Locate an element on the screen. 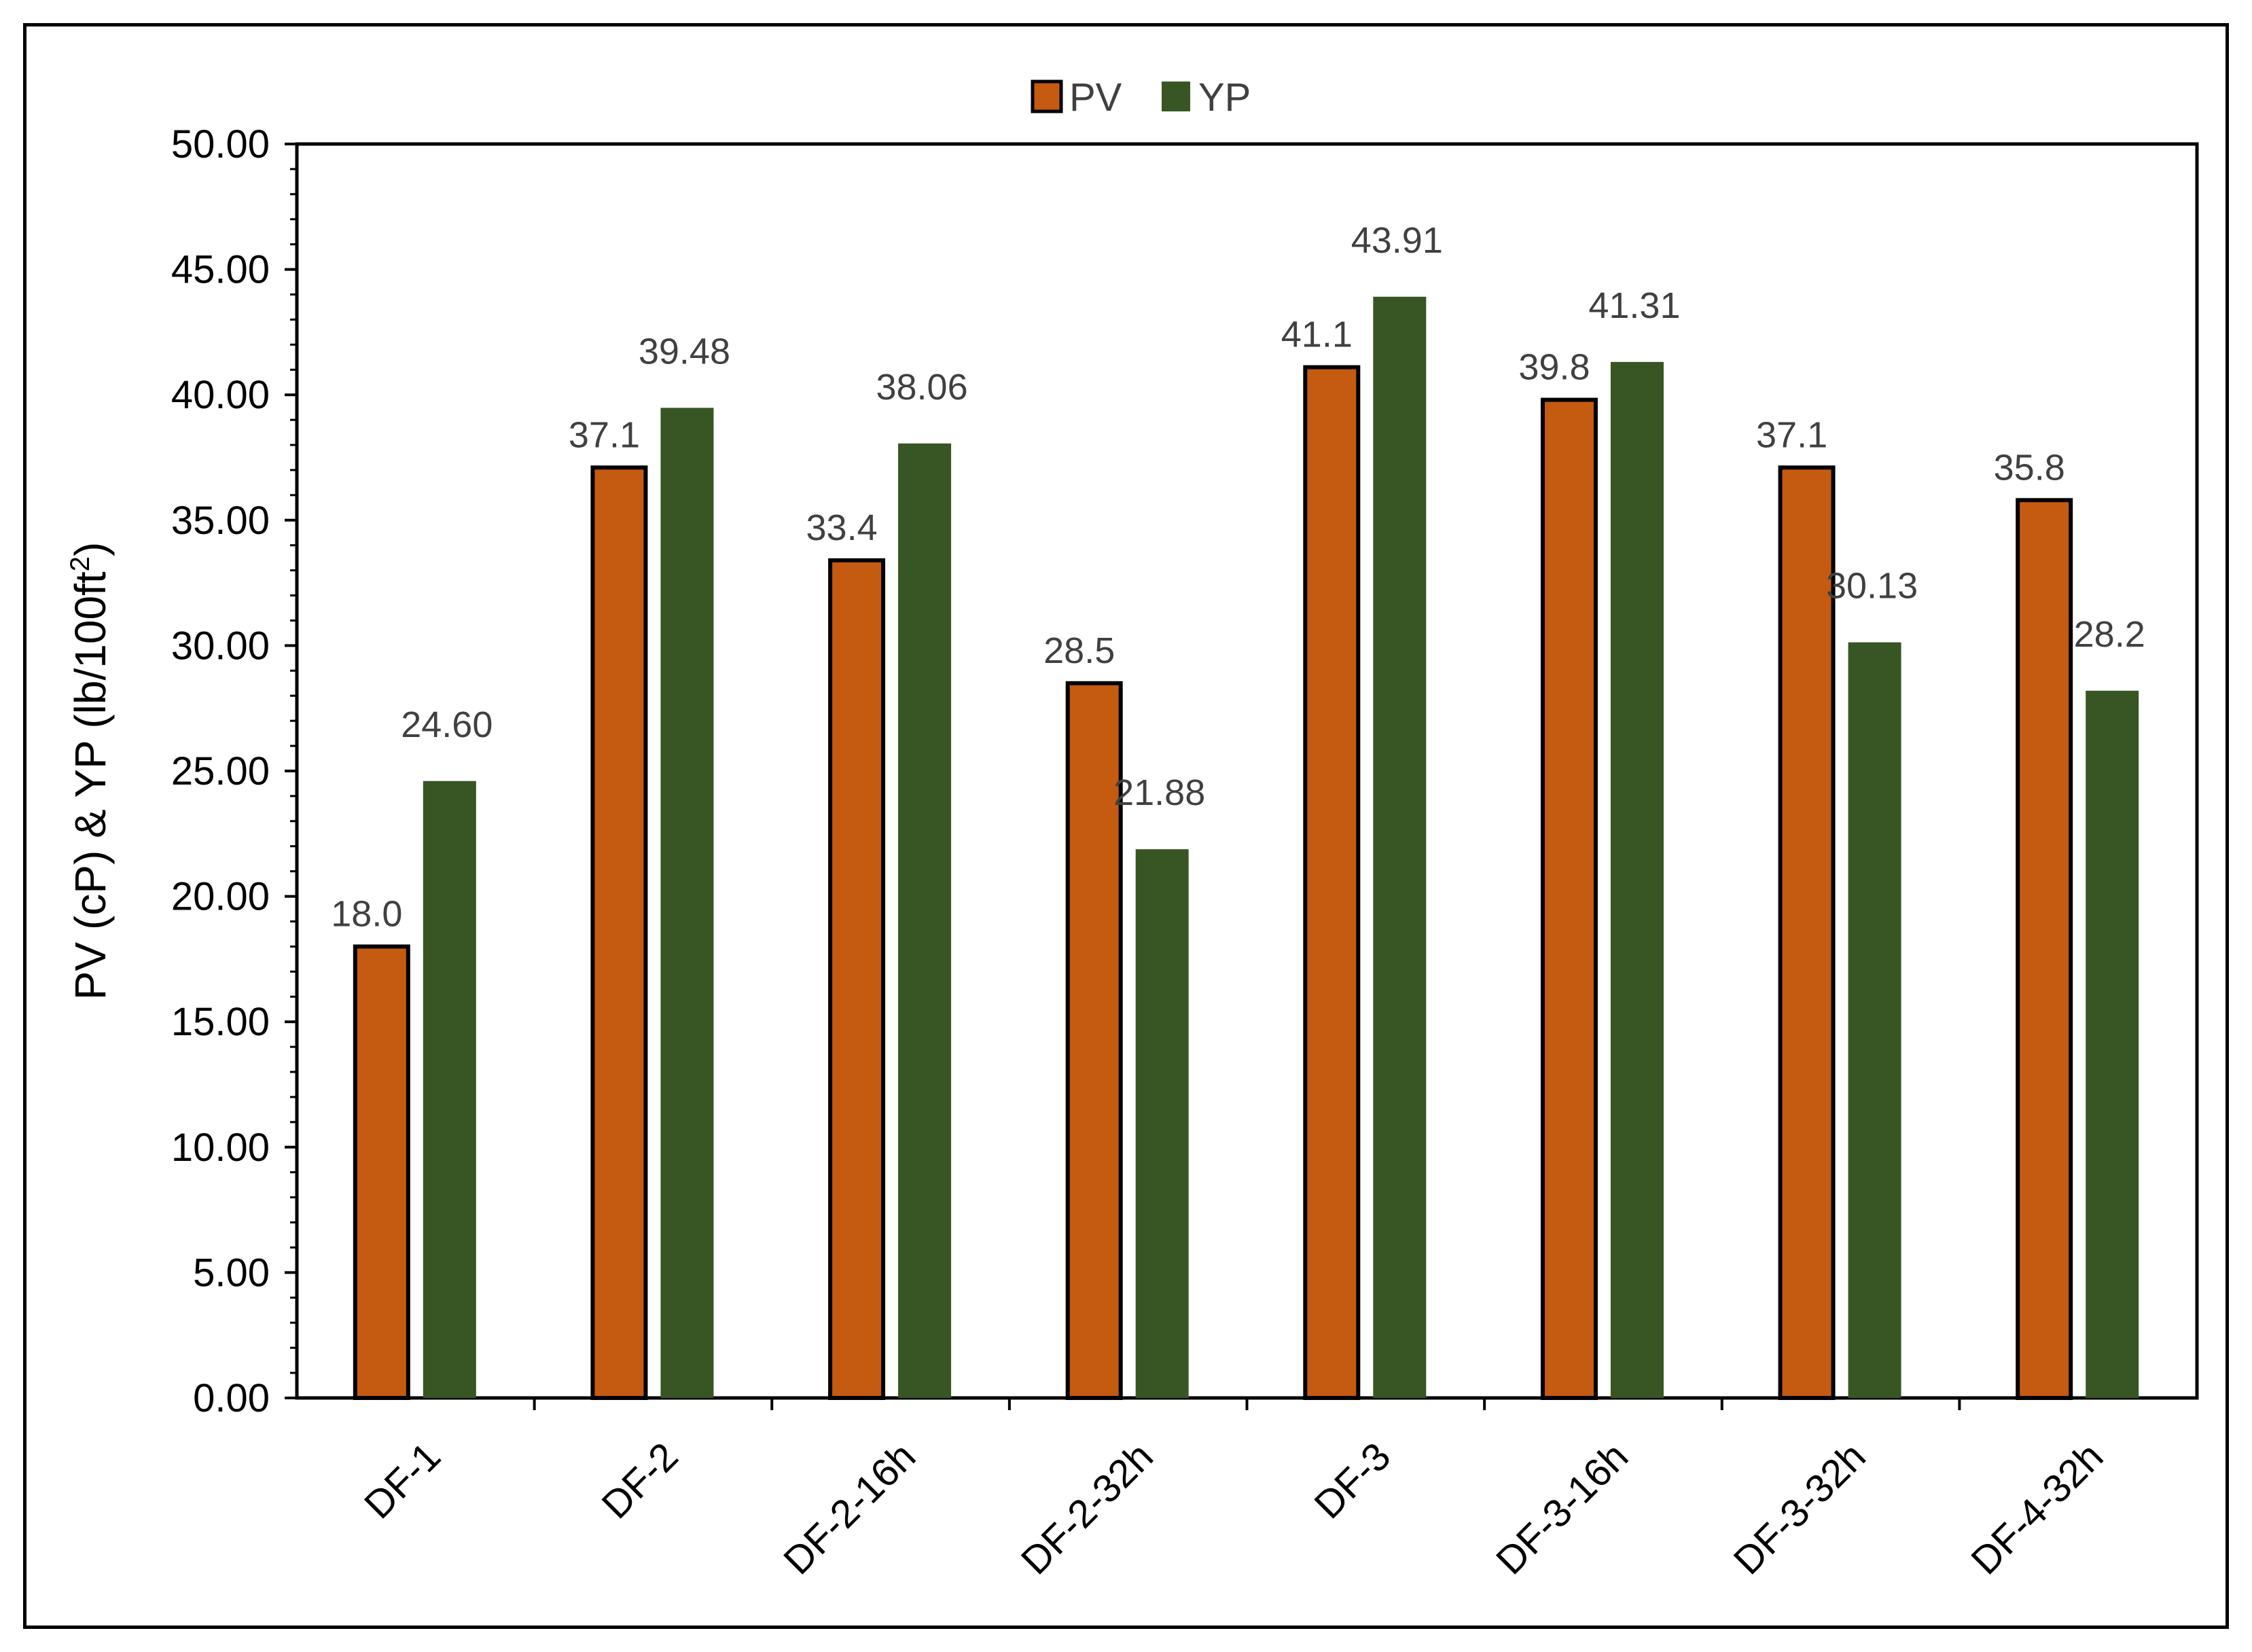 Image resolution: width=2252 pixels, height=1652 pixels. x-tick-label: DF-1 is located at coordinates (402, 1480).